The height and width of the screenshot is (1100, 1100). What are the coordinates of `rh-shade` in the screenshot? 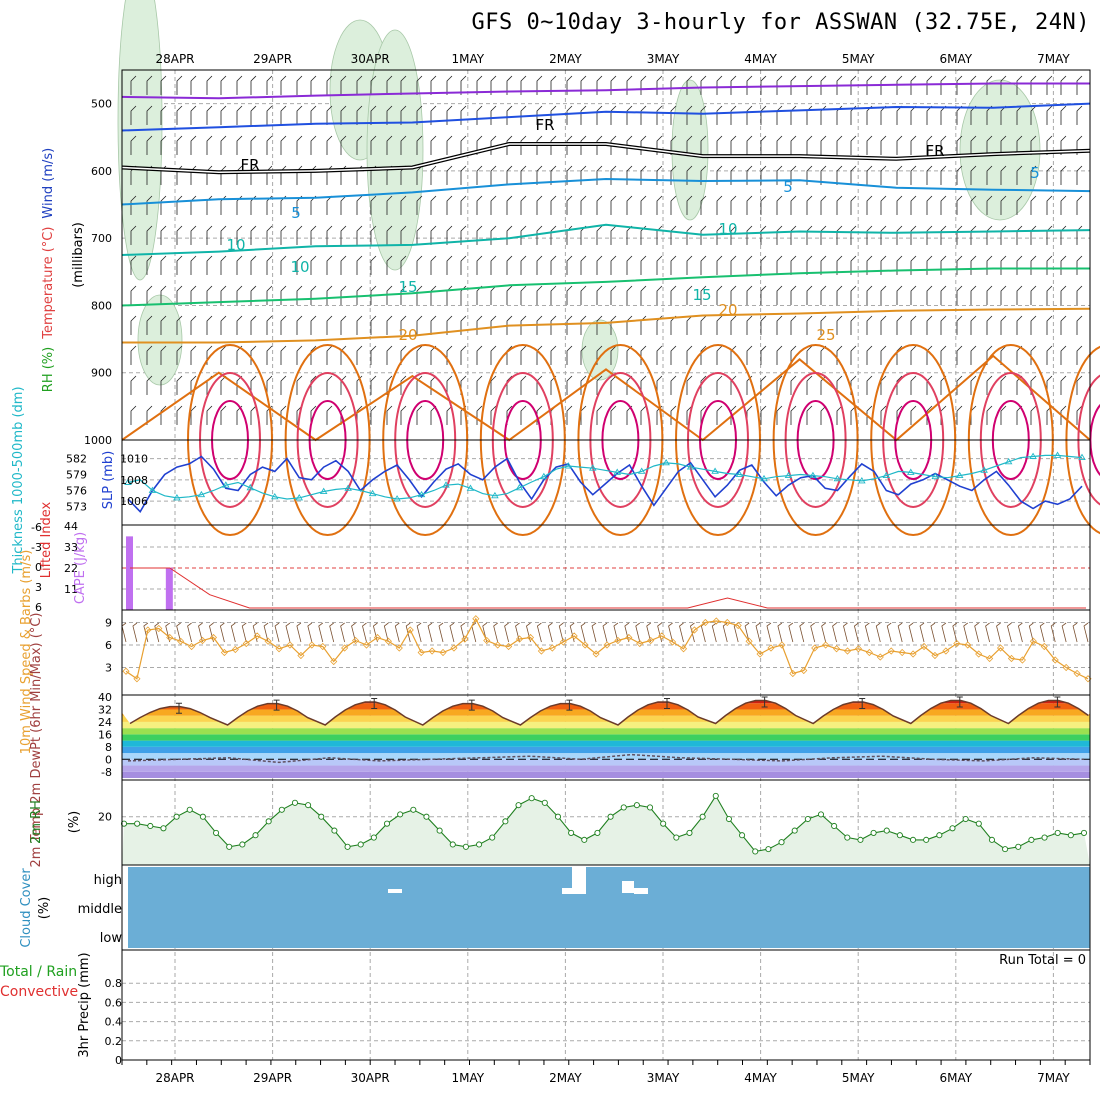 It's located at (600, 350).